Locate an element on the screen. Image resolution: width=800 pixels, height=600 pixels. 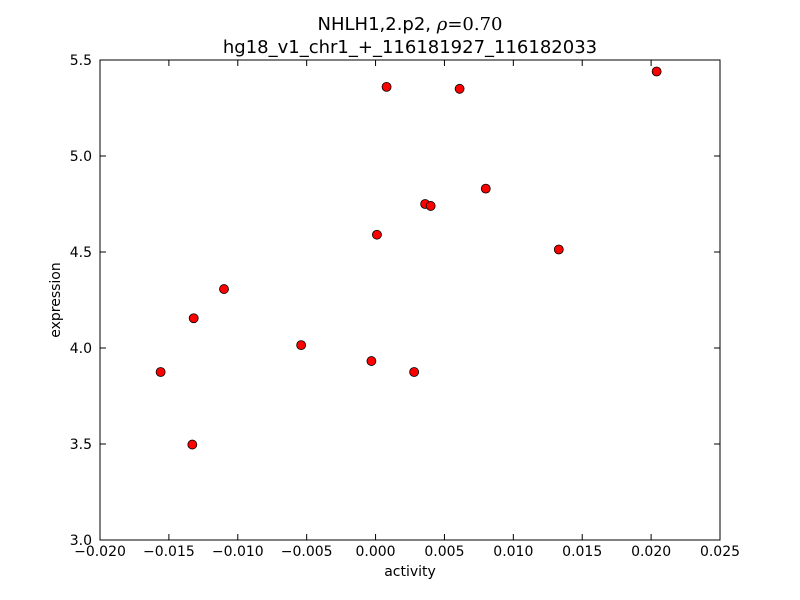
y-tick-label: 5.0 is located at coordinates (81, 157).